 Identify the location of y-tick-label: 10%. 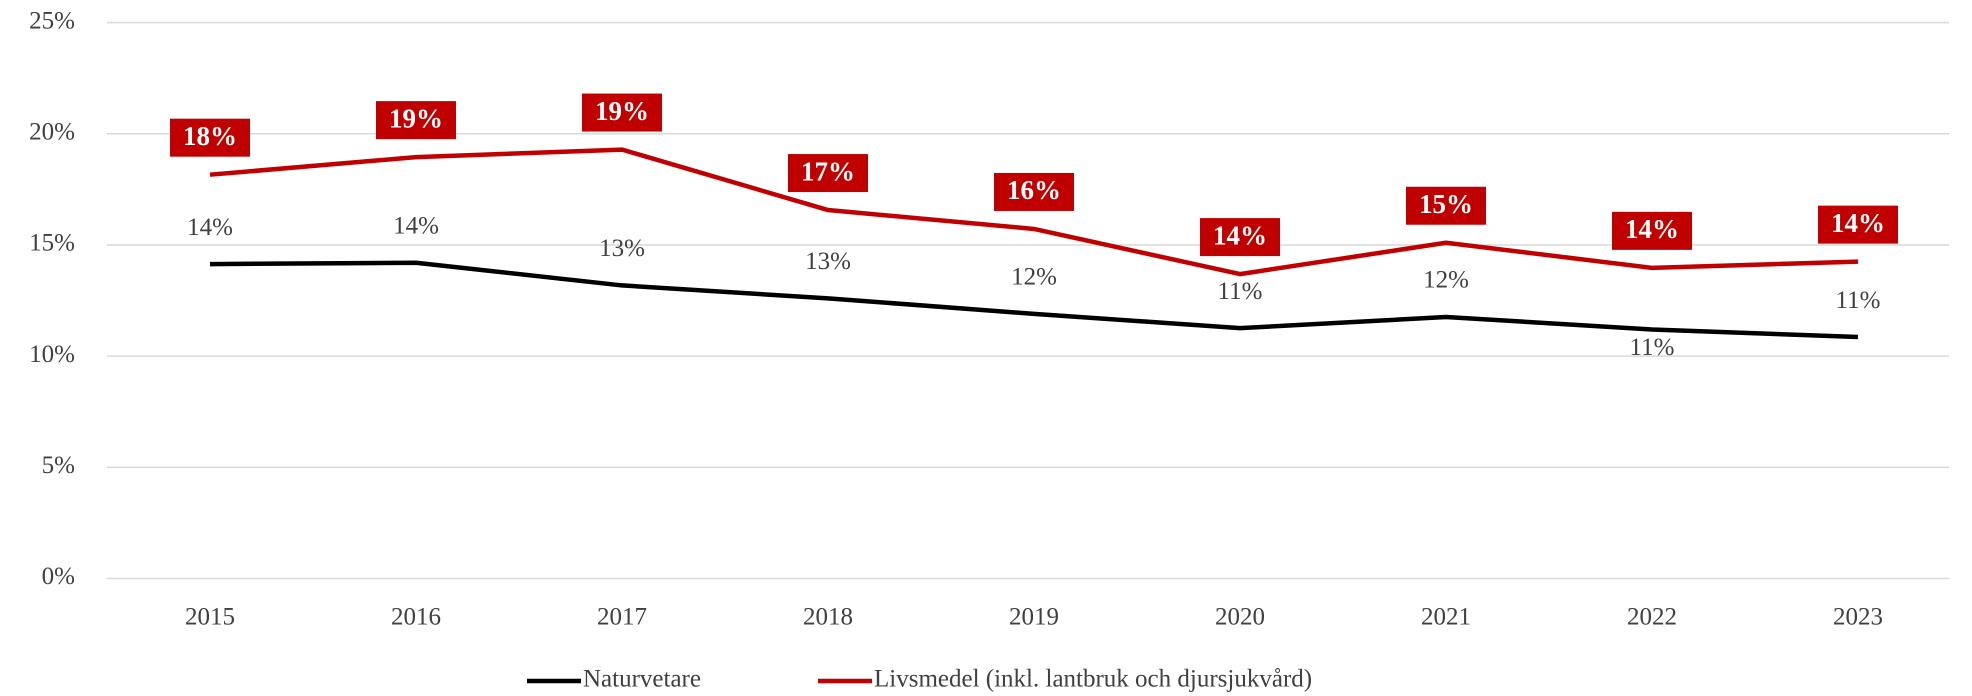
(52, 354).